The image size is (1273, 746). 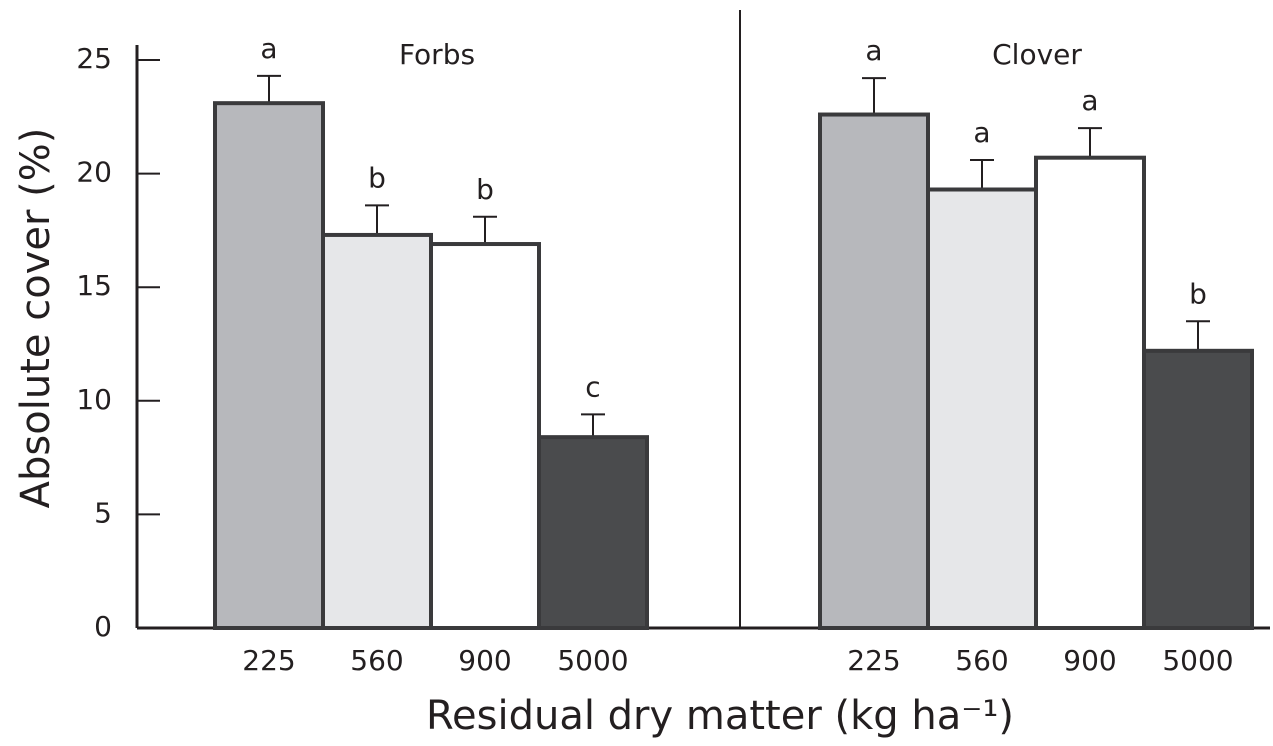 What do you see at coordinates (94, 172) in the screenshot?
I see `y-tick-label: 20` at bounding box center [94, 172].